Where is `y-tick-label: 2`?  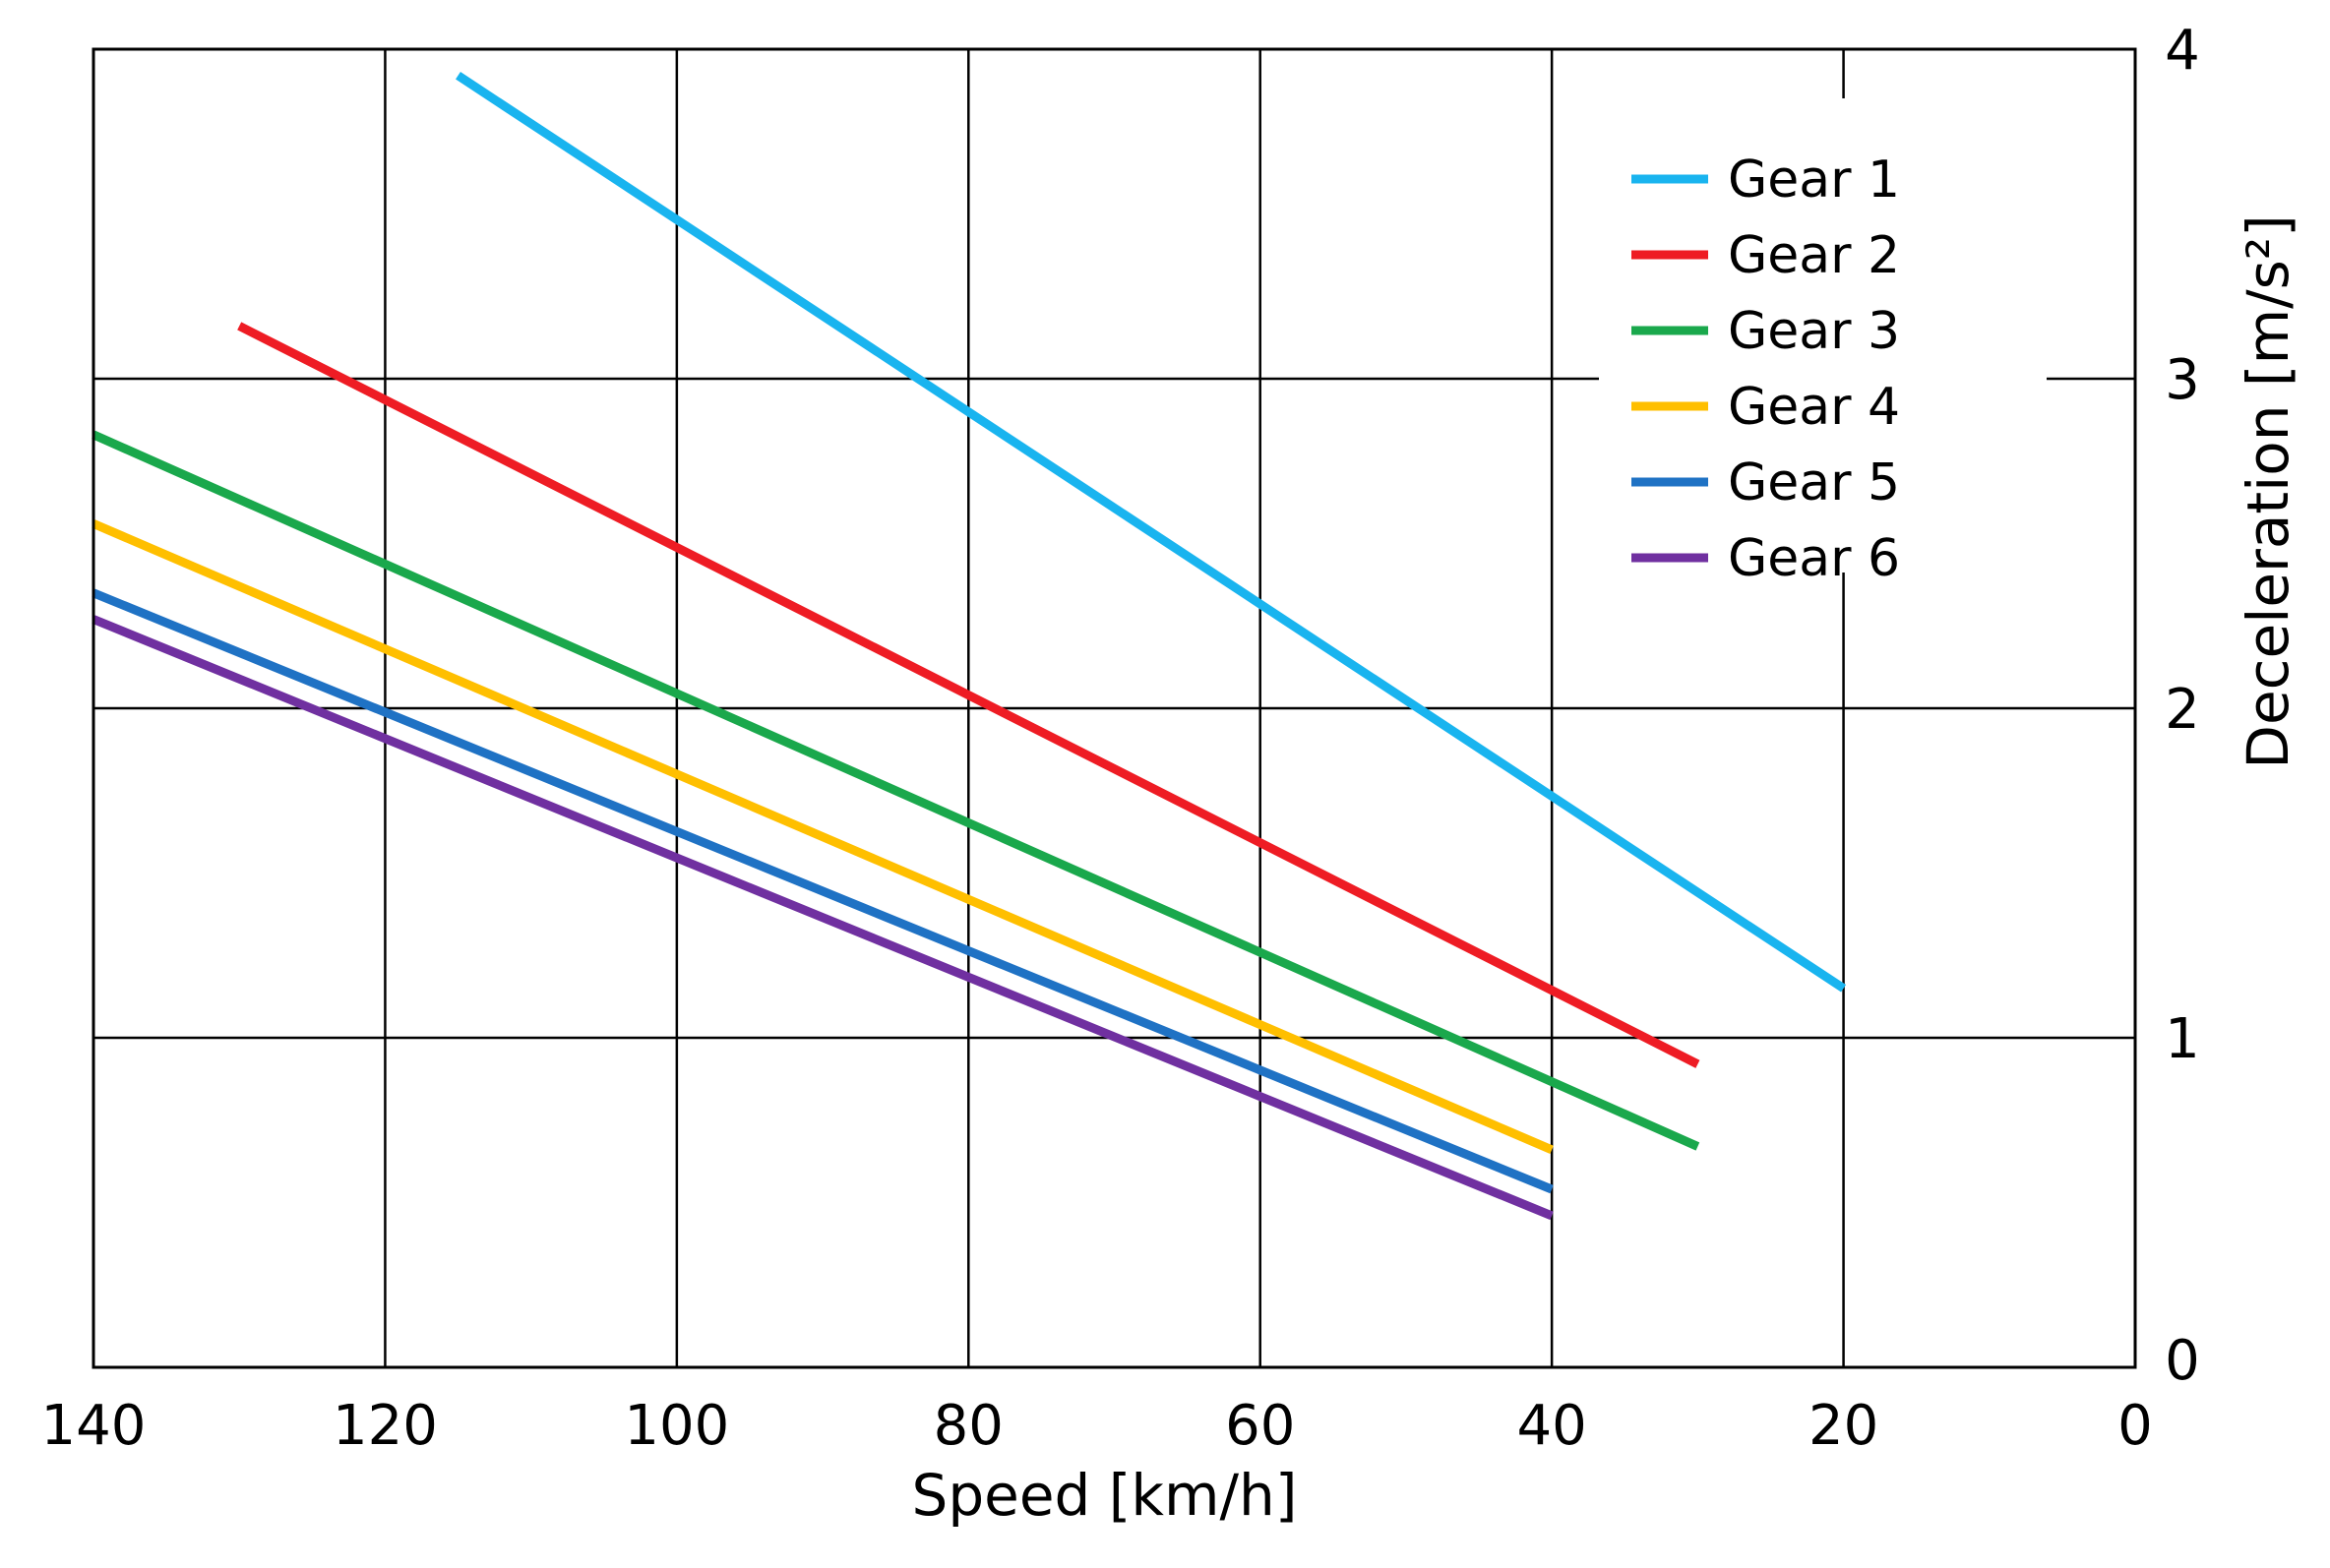 y-tick-label: 2 is located at coordinates (2182, 710).